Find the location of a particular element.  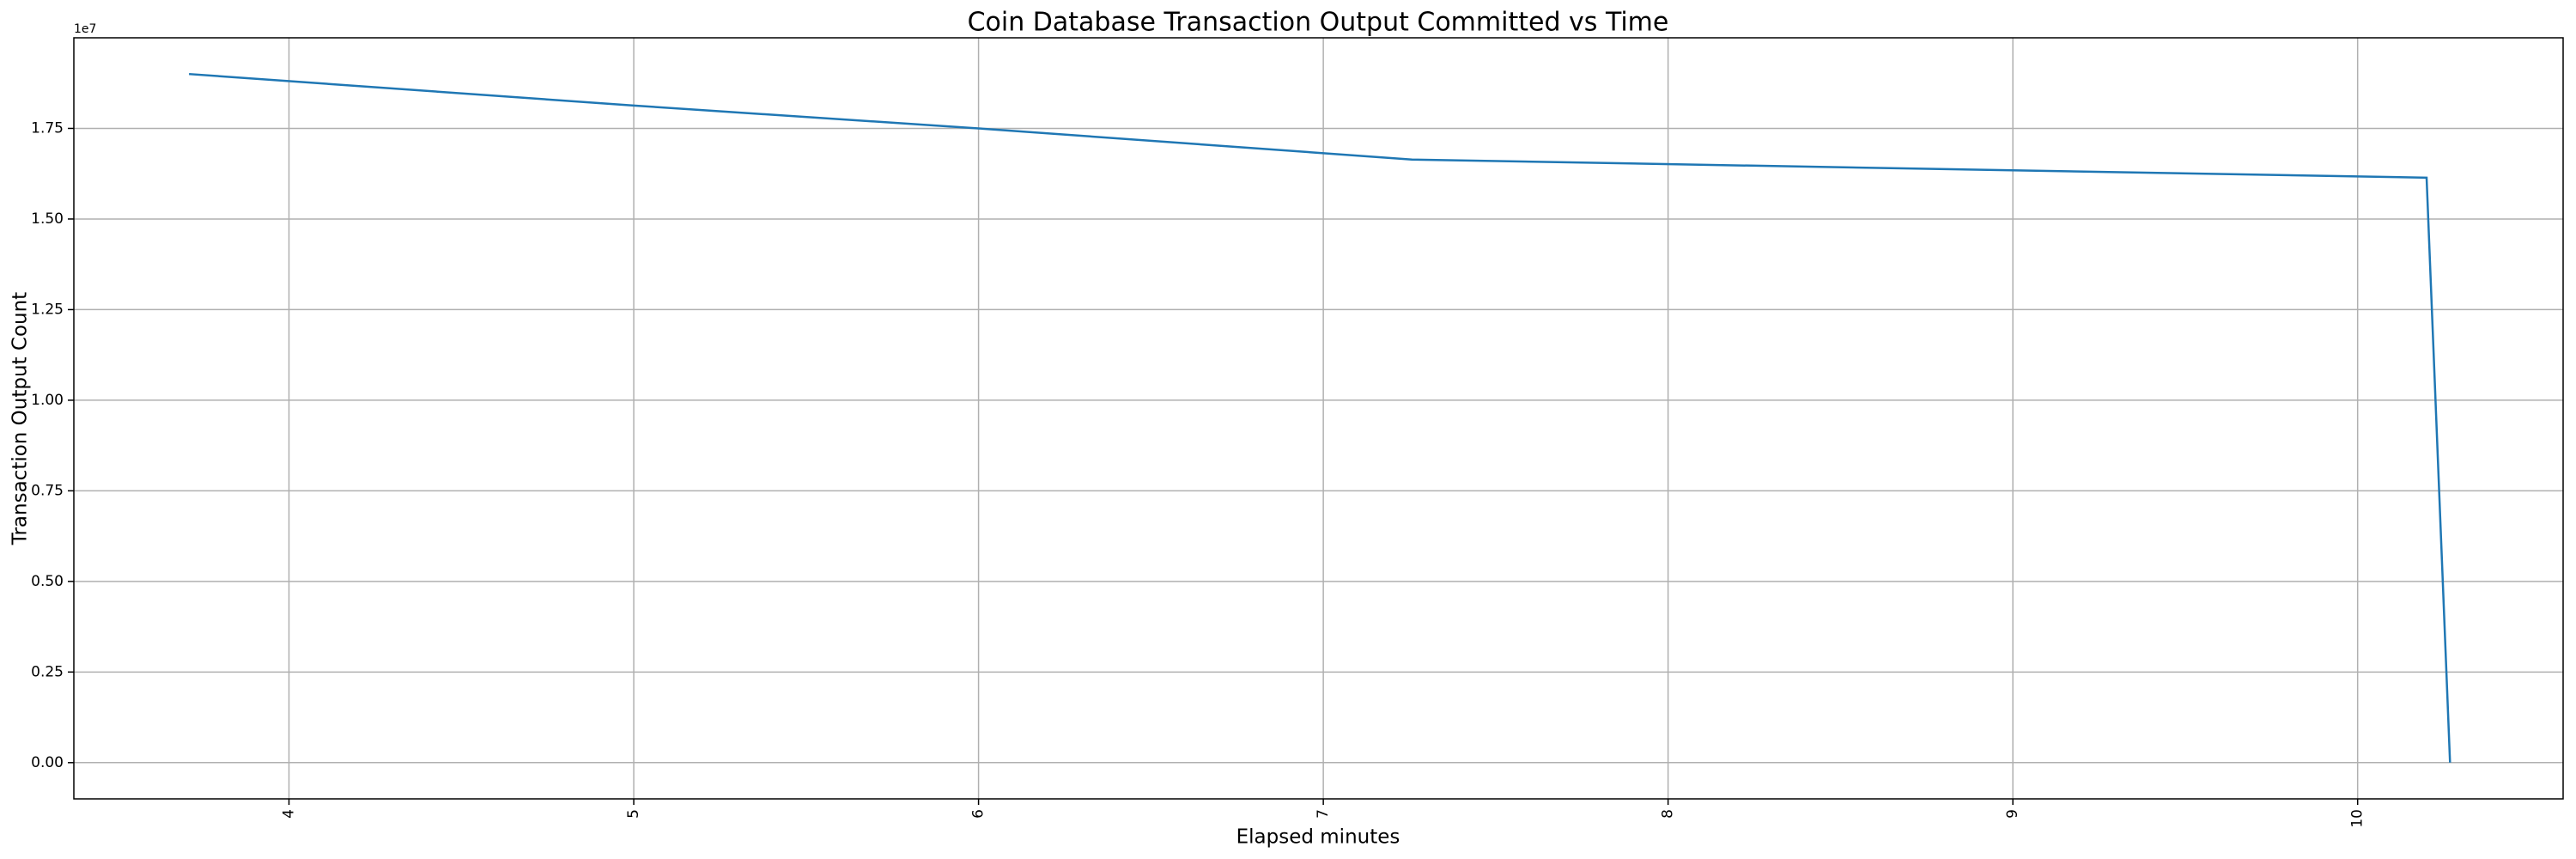

x-tick-label: 8 is located at coordinates (1668, 814).